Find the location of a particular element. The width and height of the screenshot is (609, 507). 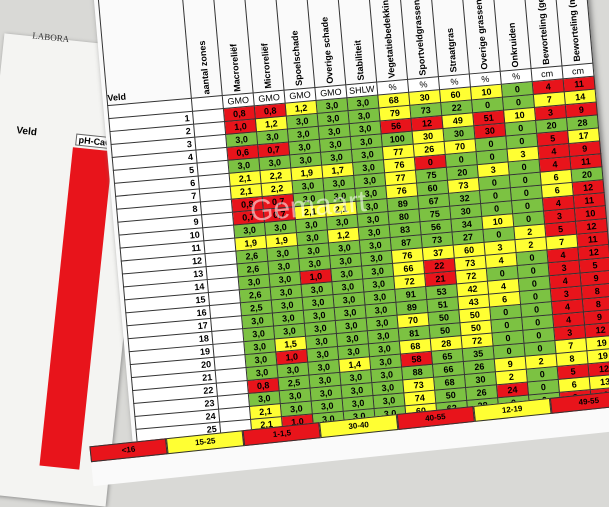

column-name: Macroreliëf is located at coordinates (235, 68).